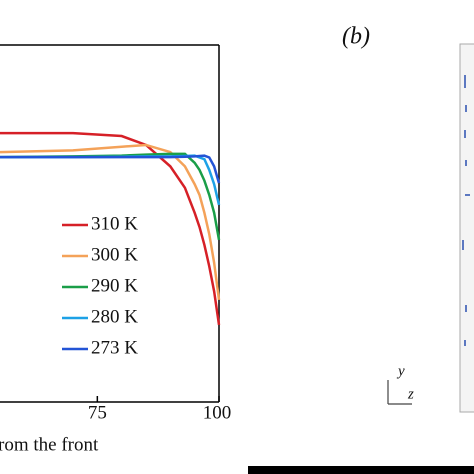 The width and height of the screenshot is (474, 474). Describe the element at coordinates (114, 223) in the screenshot. I see `legend-label: 310 K` at that location.